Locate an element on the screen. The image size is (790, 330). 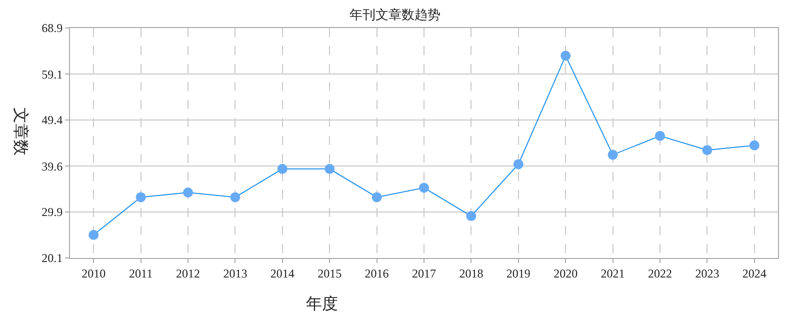
x-tick-label: 2020 is located at coordinates (566, 273).